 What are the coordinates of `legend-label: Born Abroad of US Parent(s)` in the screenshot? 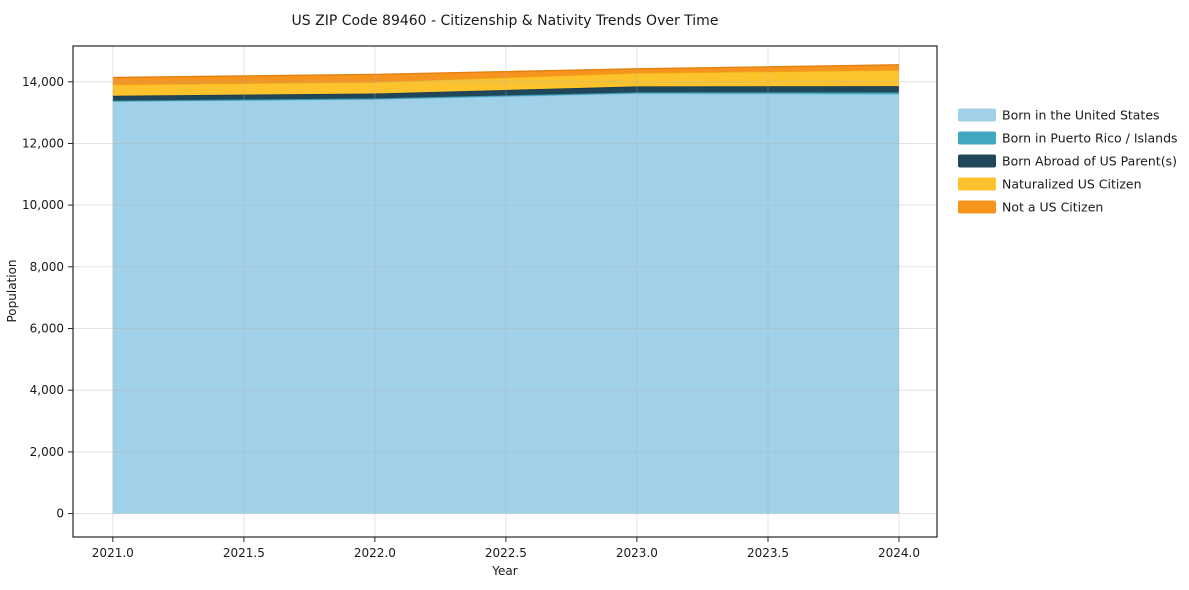 It's located at (1089, 161).